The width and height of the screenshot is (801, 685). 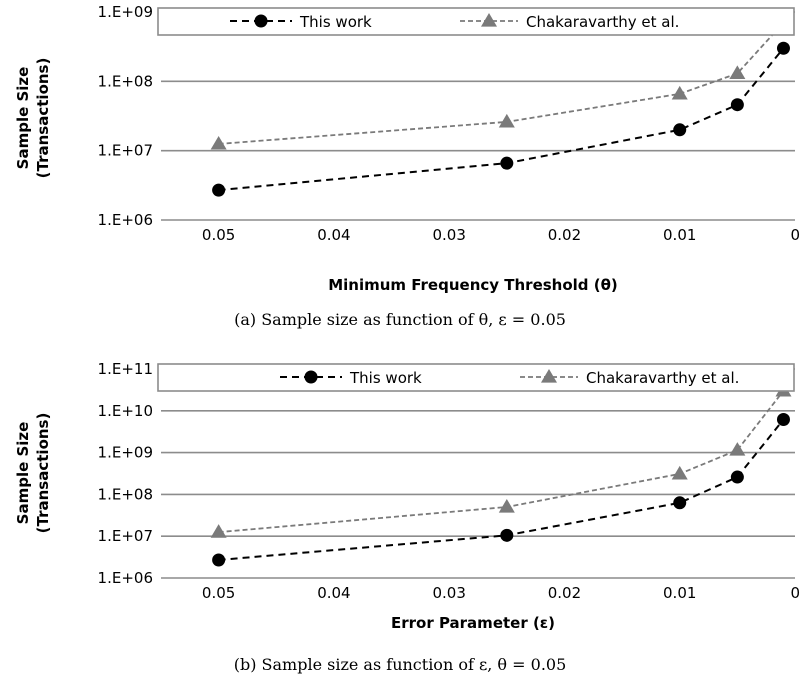 What do you see at coordinates (473, 623) in the screenshot?
I see `x-axis-title: Error Parameter (ε)` at bounding box center [473, 623].